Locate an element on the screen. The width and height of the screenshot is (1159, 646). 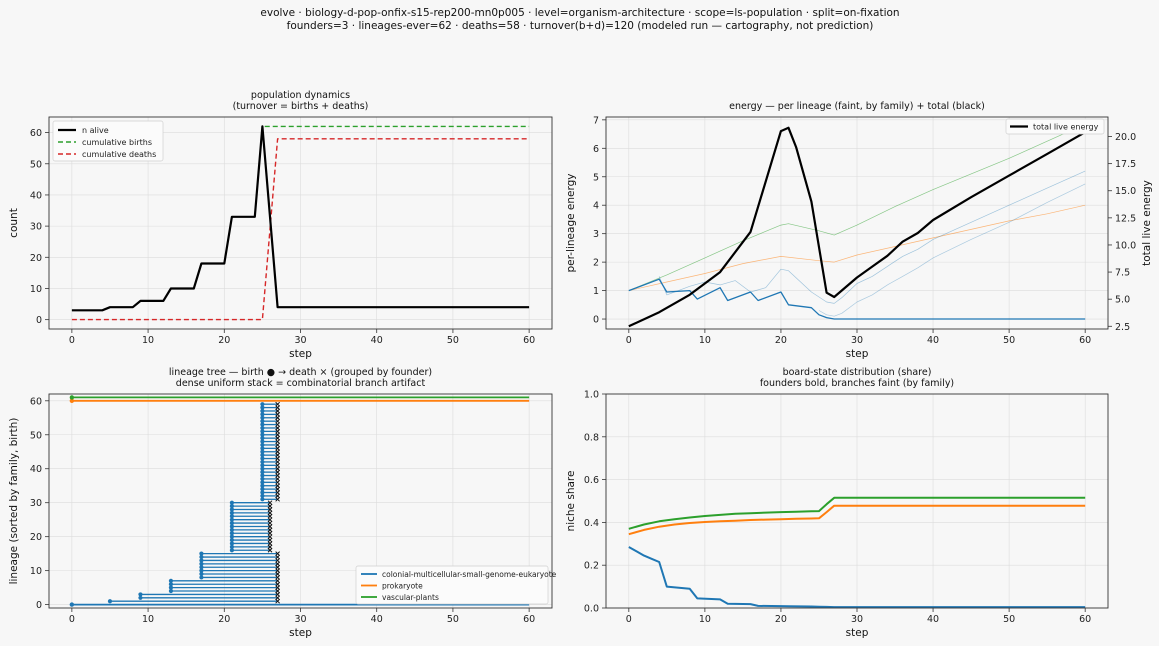
y-axis-label: lineage (sorted by family, birth) is located at coordinates (14, 501).